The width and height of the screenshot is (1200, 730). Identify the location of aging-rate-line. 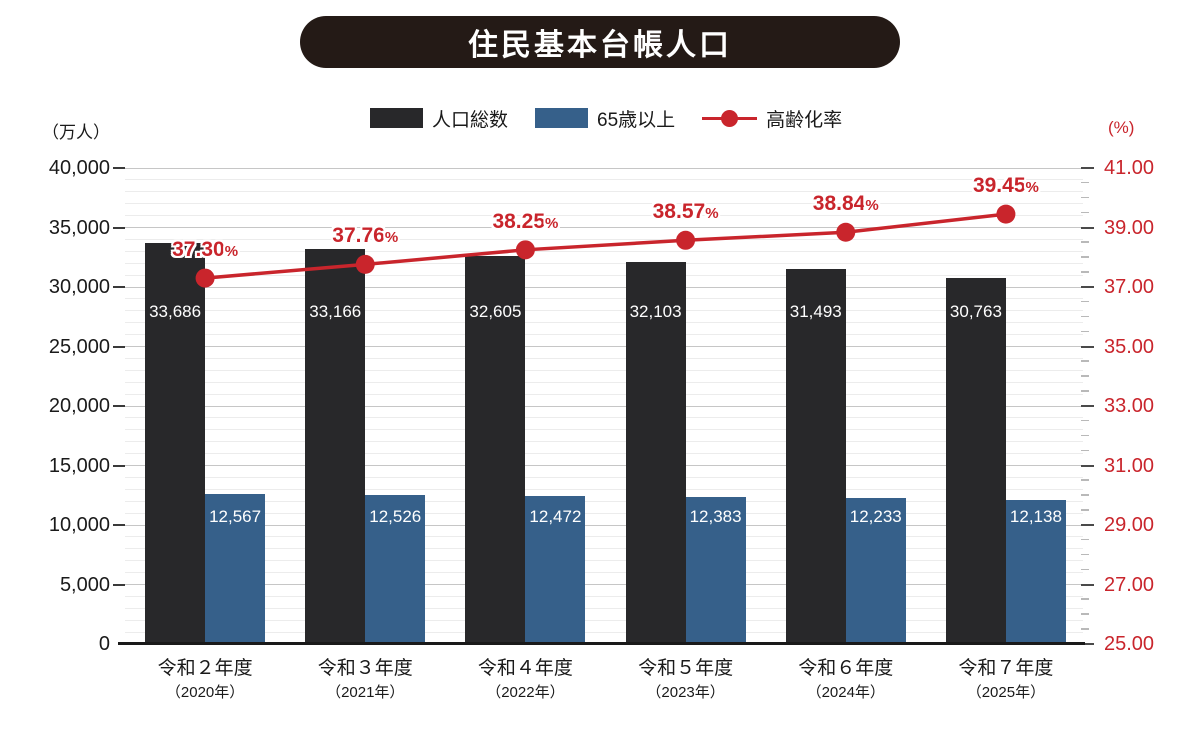
(605, 246).